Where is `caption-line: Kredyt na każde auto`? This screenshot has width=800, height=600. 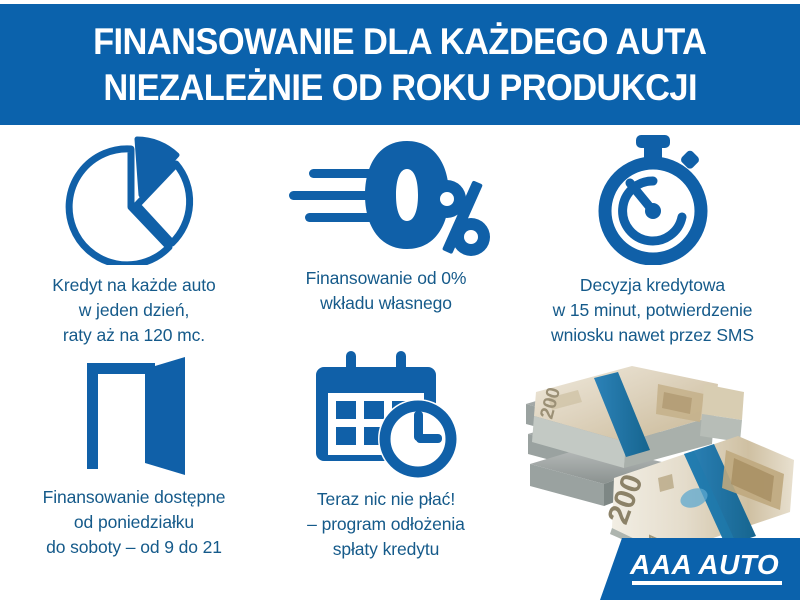 caption-line: Kredyt na każde auto is located at coordinates (134, 285).